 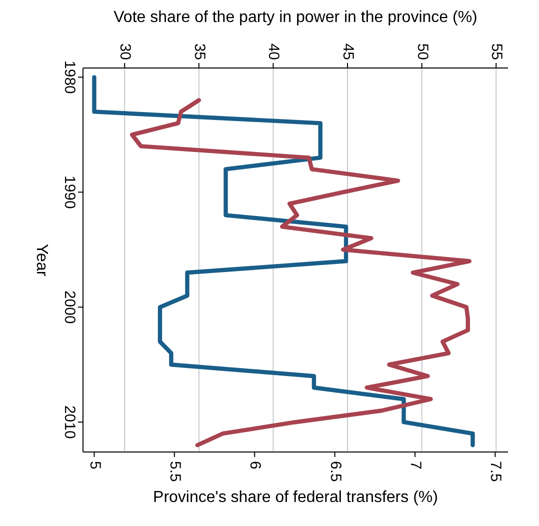 I want to click on x-tick-label: 6, so click(x=255, y=465).